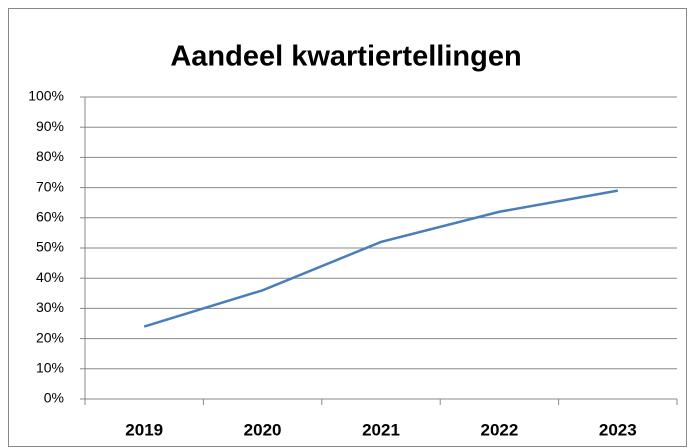 This screenshot has height=448, width=688. I want to click on y-tick-label: 70%, so click(50, 186).